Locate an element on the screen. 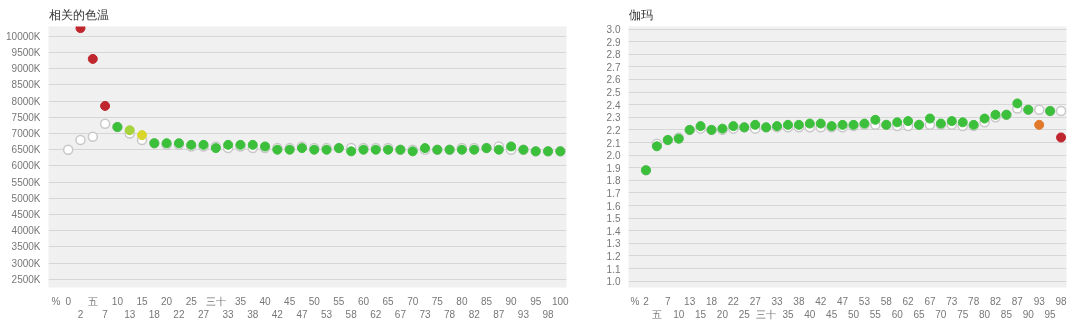 The width and height of the screenshot is (1080, 324). x-tick-label: 100 is located at coordinates (561, 301).